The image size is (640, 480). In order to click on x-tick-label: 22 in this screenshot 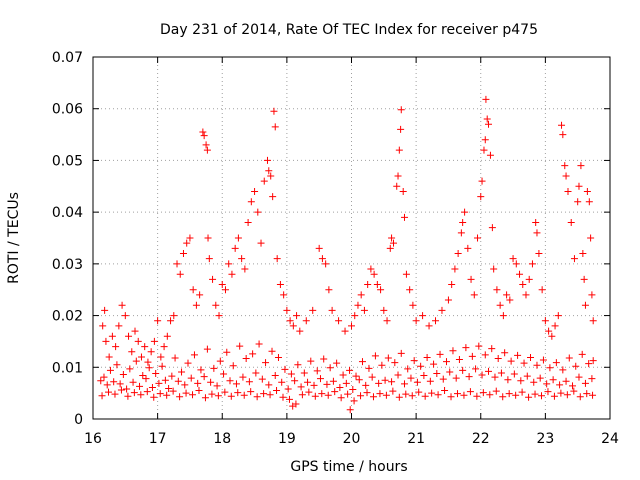, I will do `click(481, 439)`.